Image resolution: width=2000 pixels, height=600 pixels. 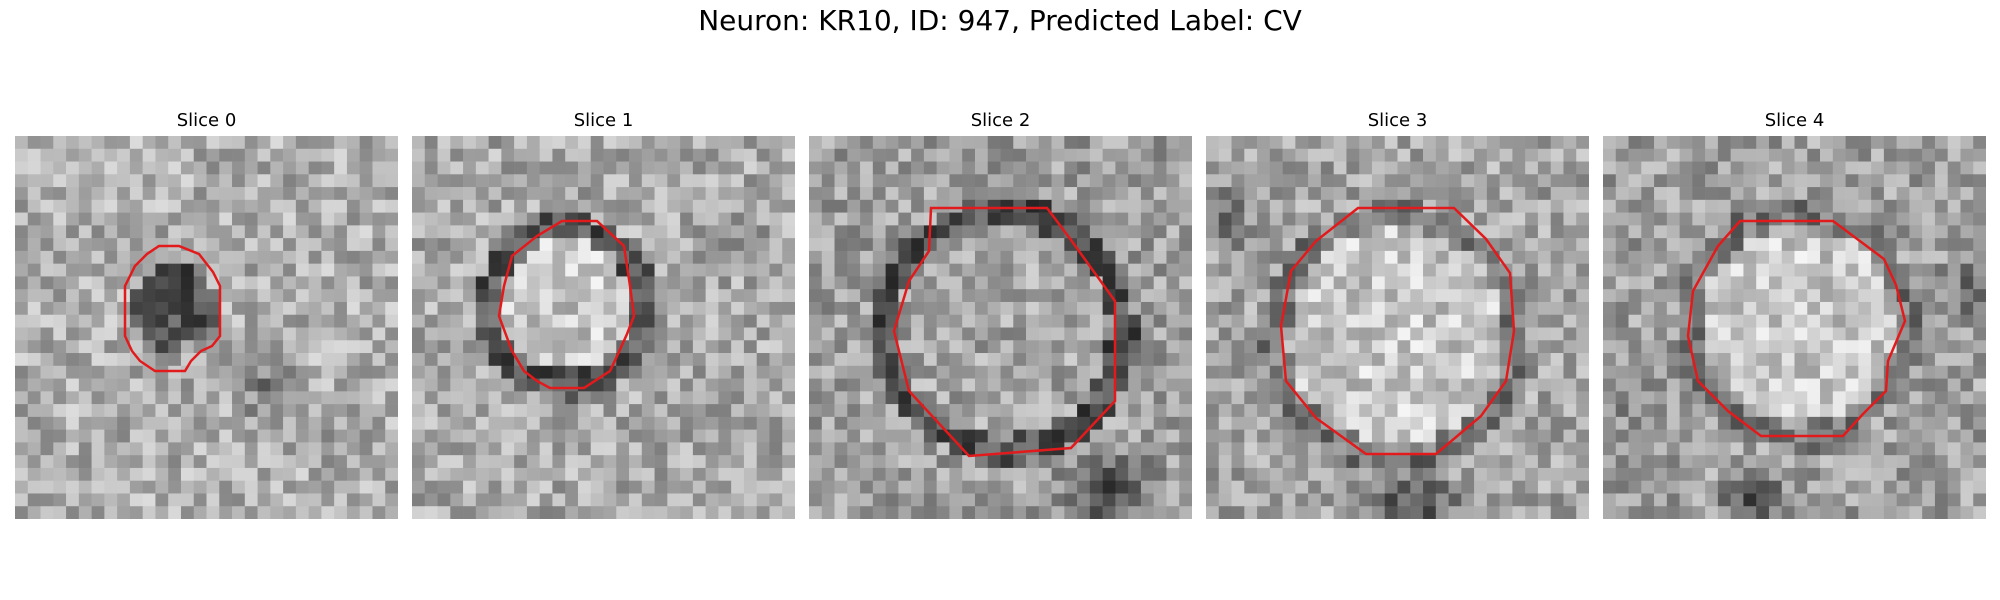 I want to click on slice-panel-1: Slice 1, so click(x=603, y=312).